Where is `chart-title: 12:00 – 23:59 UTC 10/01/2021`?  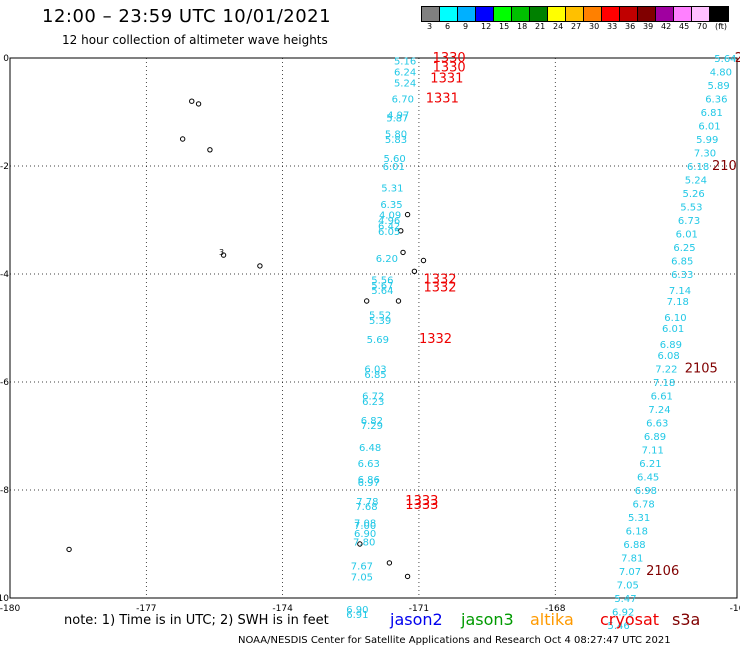 chart-title: 12:00 – 23:59 UTC 10/01/2021 is located at coordinates (187, 16).